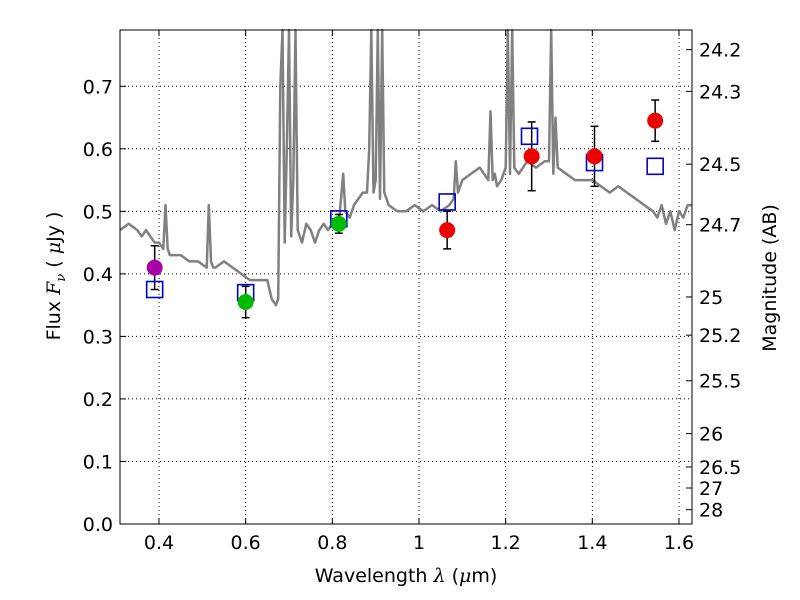  I want to click on y-axis-title: Flux Fν ( μJy ), so click(56, 276).